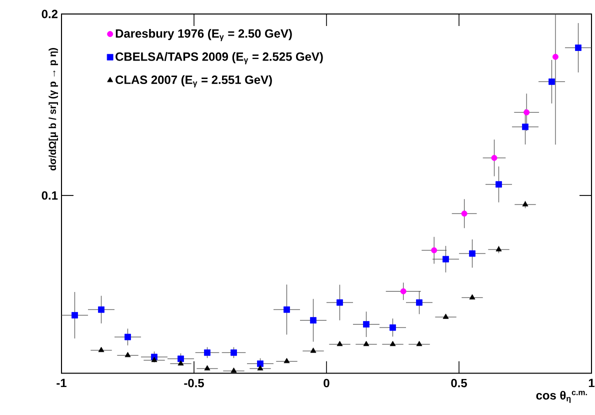  Describe the element at coordinates (219, 58) in the screenshot. I see `legend-label: CBELSA/TAPS 2009 (E$_{γ}$ = 2.525 GeV)` at that location.